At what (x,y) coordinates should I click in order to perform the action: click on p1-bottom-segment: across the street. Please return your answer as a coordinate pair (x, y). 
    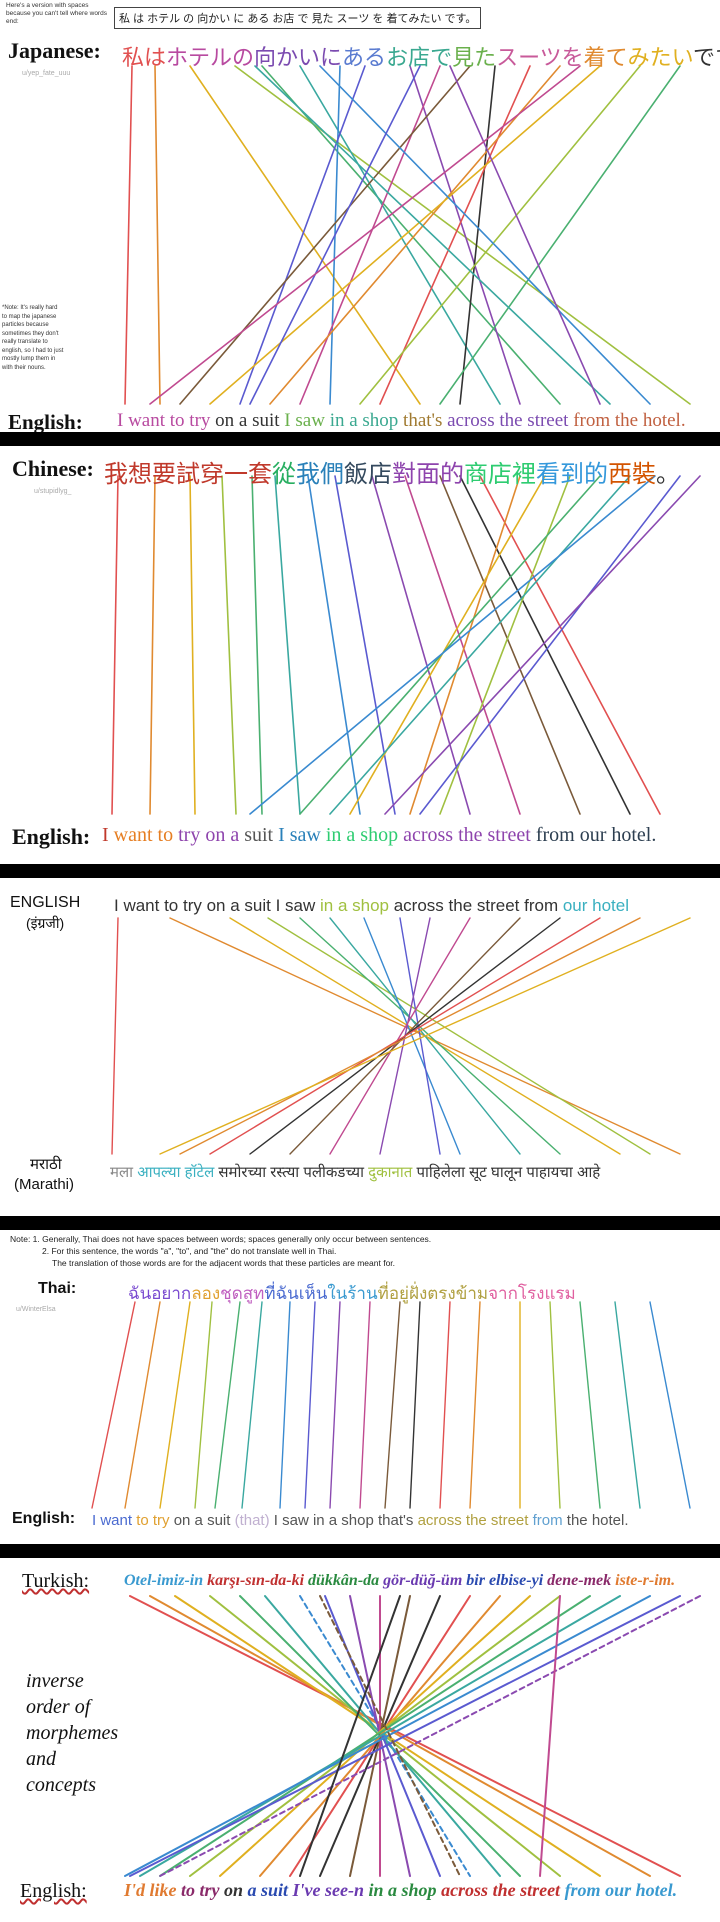
    Looking at the image, I should click on (510, 420).